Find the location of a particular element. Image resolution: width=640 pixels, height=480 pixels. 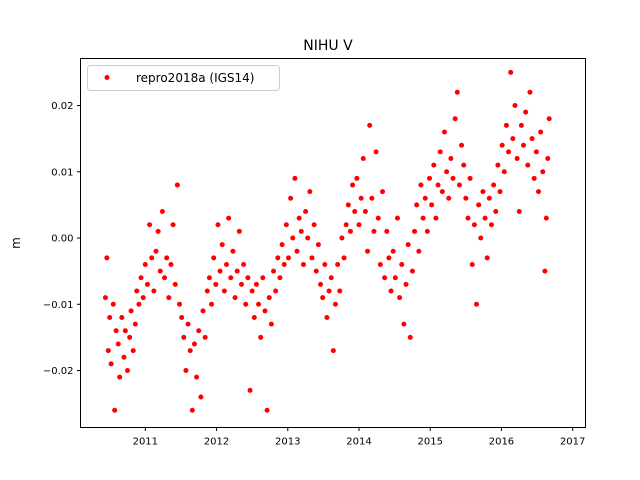

legend-marker is located at coordinates (107, 77).